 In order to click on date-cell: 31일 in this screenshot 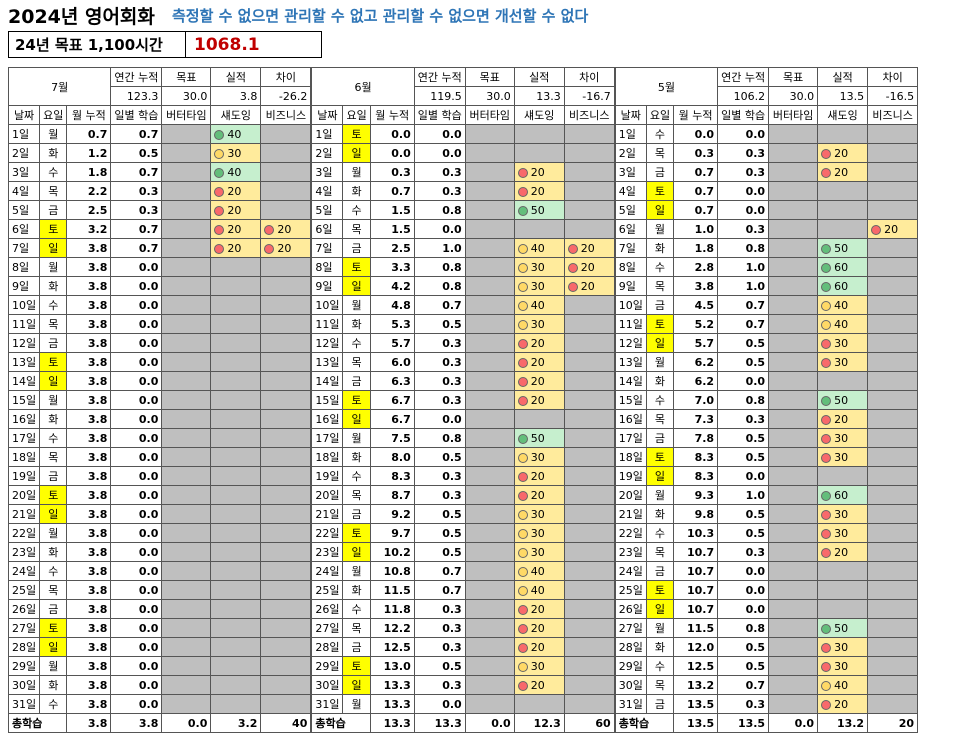, I will do `click(327, 704)`.